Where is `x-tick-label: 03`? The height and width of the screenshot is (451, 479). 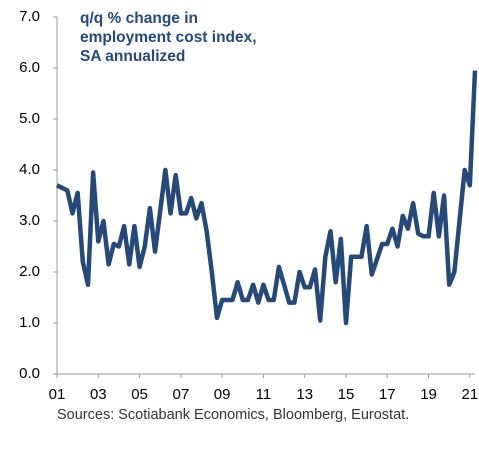 x-tick-label: 03 is located at coordinates (98, 394).